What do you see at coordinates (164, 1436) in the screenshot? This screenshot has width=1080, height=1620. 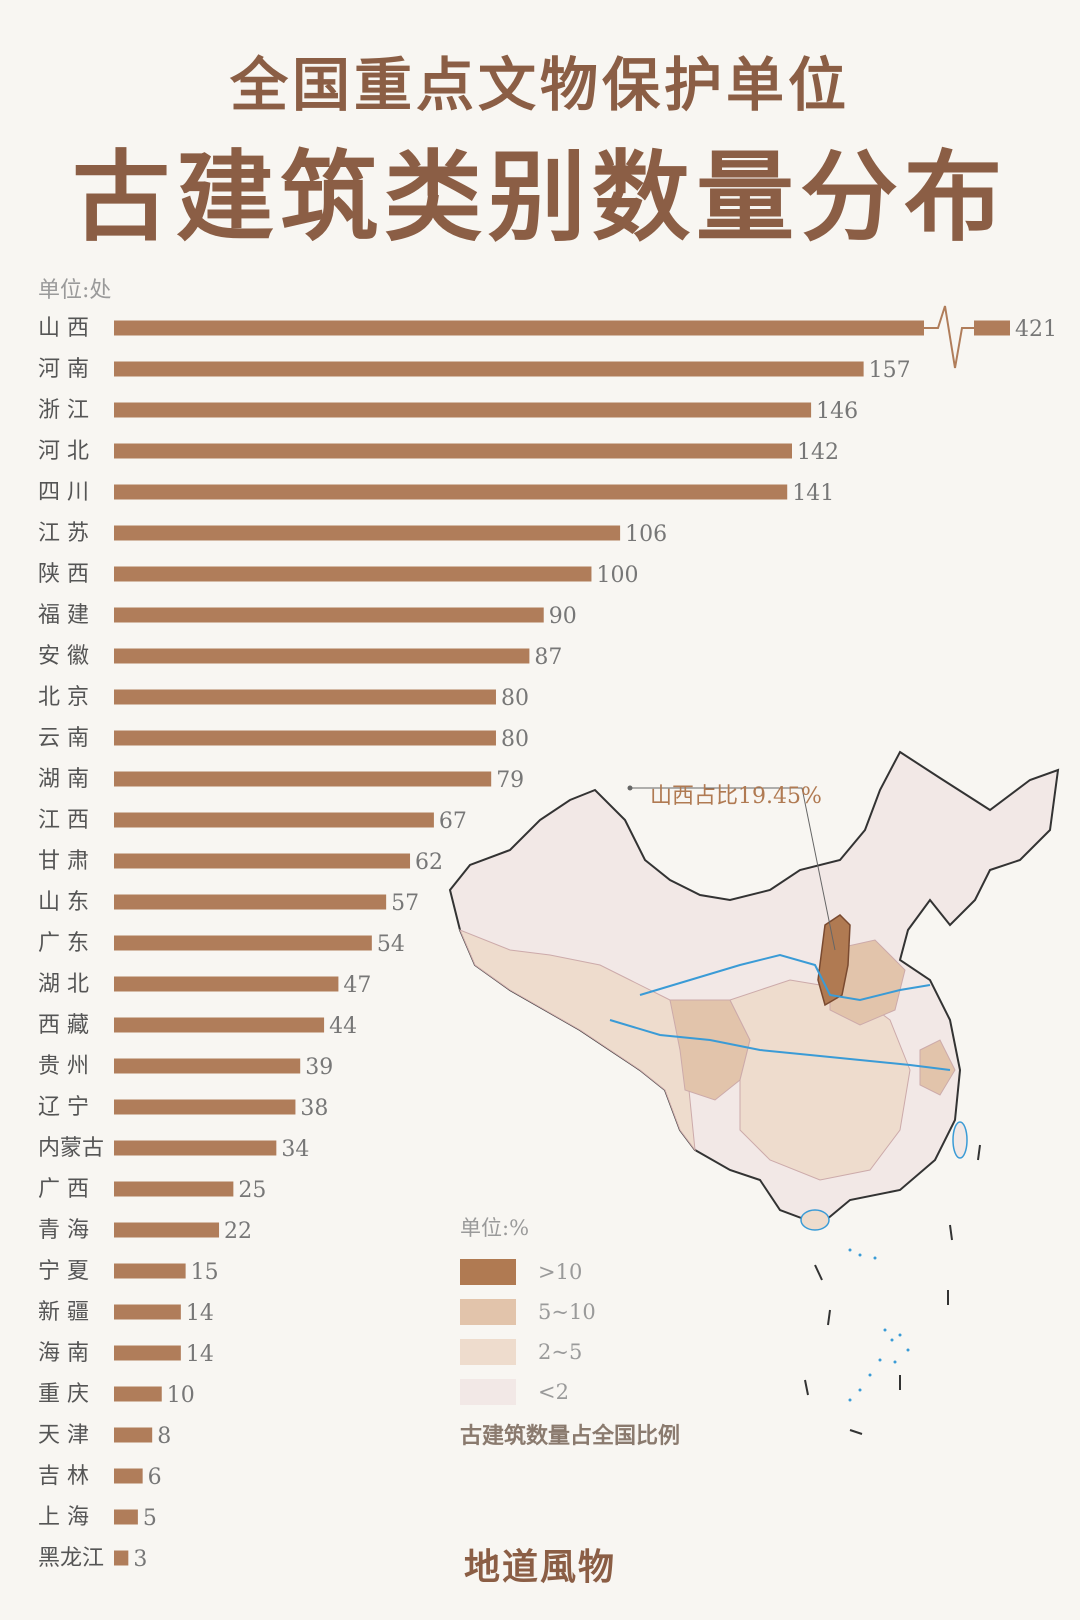 I see `value-label: 8` at bounding box center [164, 1436].